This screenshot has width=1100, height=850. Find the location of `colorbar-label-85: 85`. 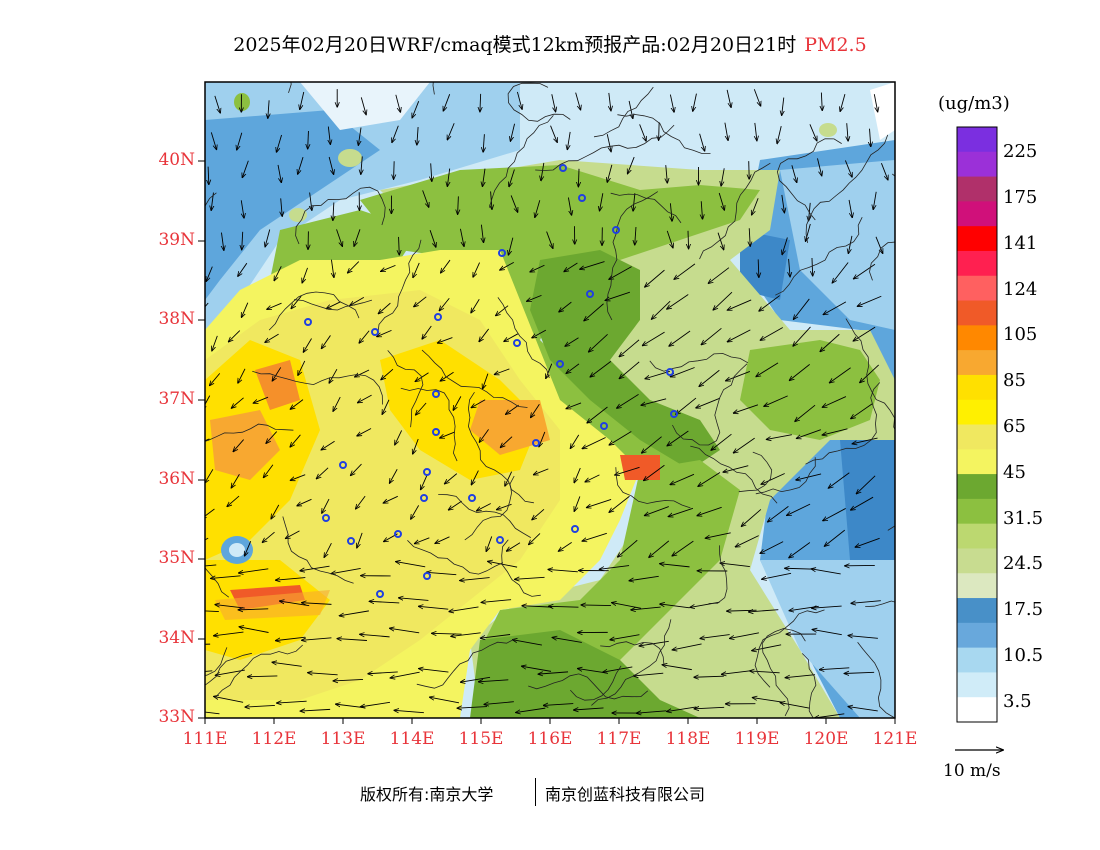

colorbar-label-85: 85 is located at coordinates (1014, 380).